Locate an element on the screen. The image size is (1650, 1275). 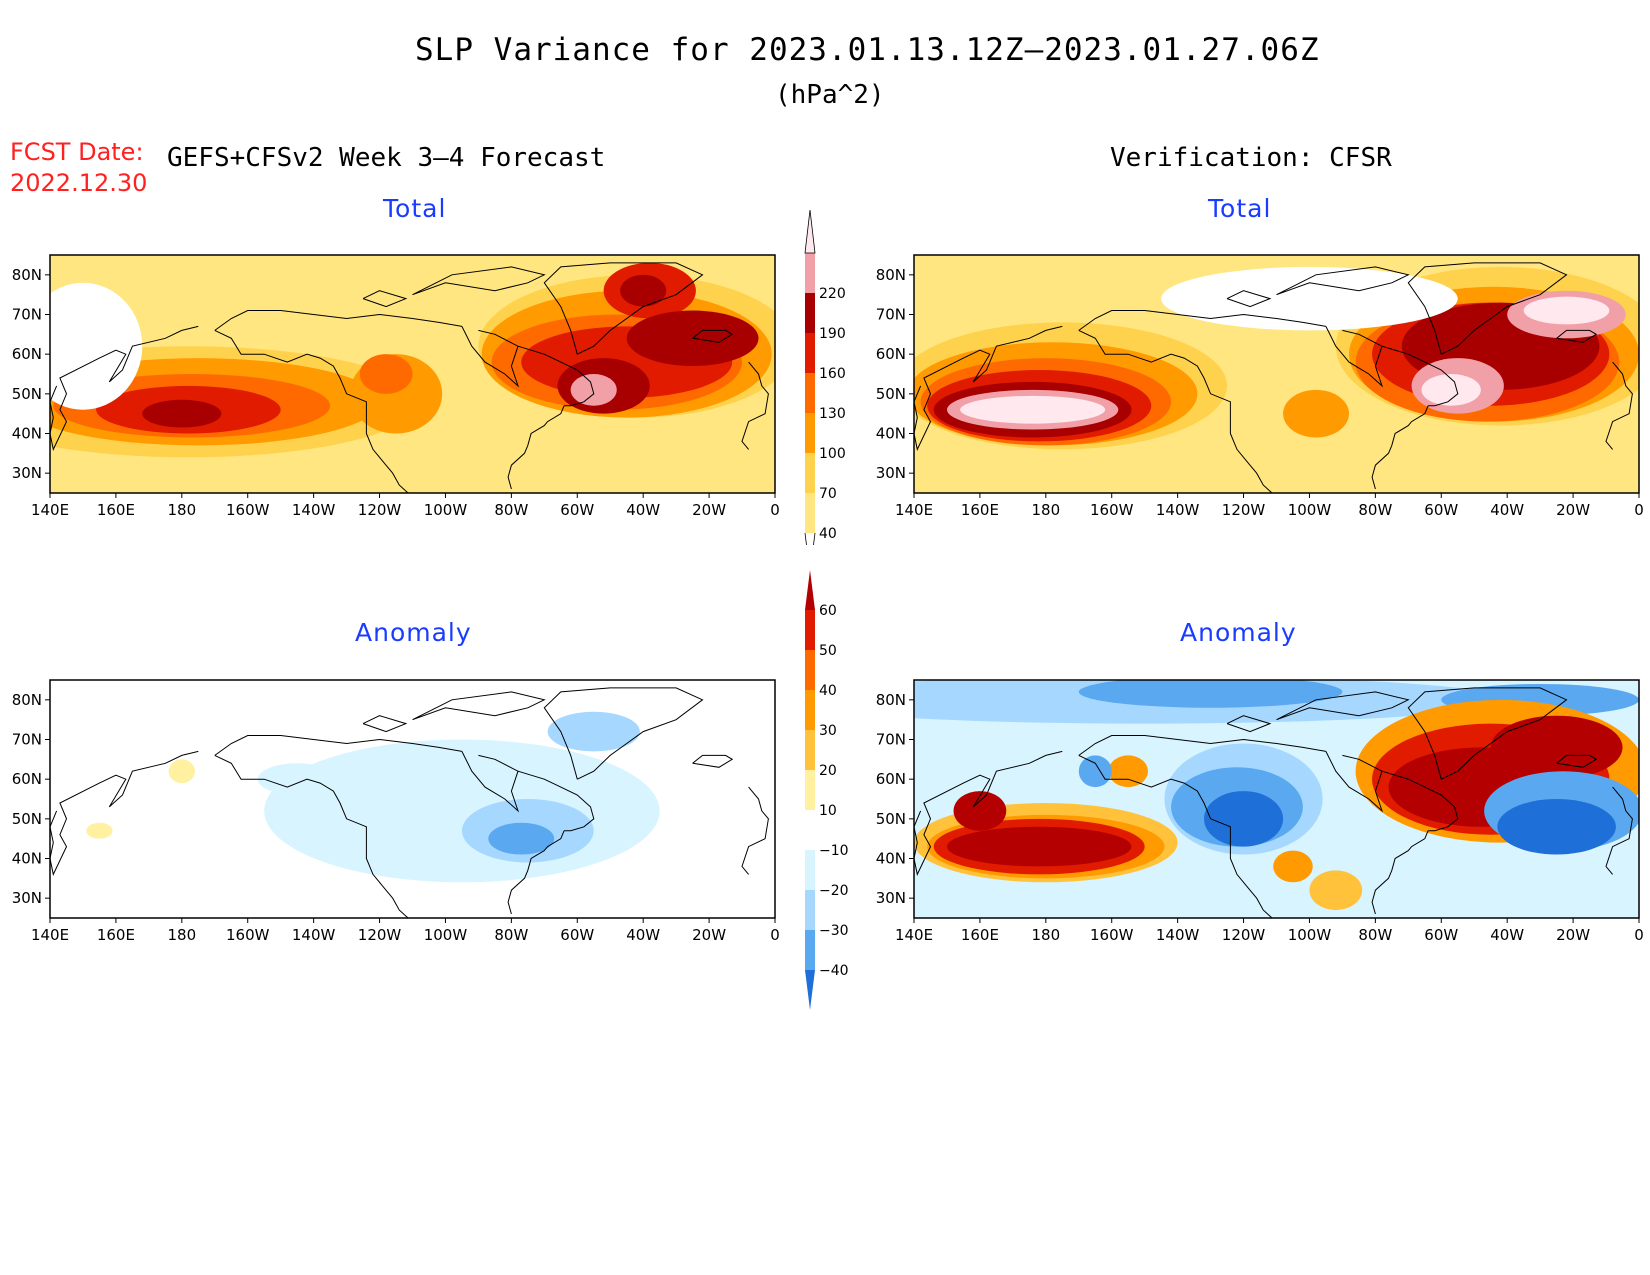
colorbar-label: 70 is located at coordinates (828, 494).